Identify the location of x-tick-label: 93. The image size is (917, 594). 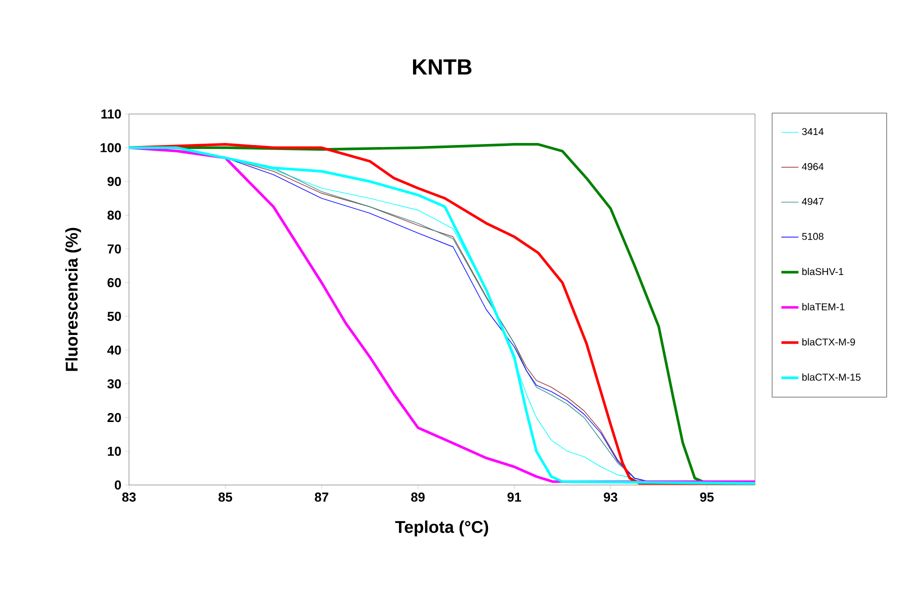
(611, 497).